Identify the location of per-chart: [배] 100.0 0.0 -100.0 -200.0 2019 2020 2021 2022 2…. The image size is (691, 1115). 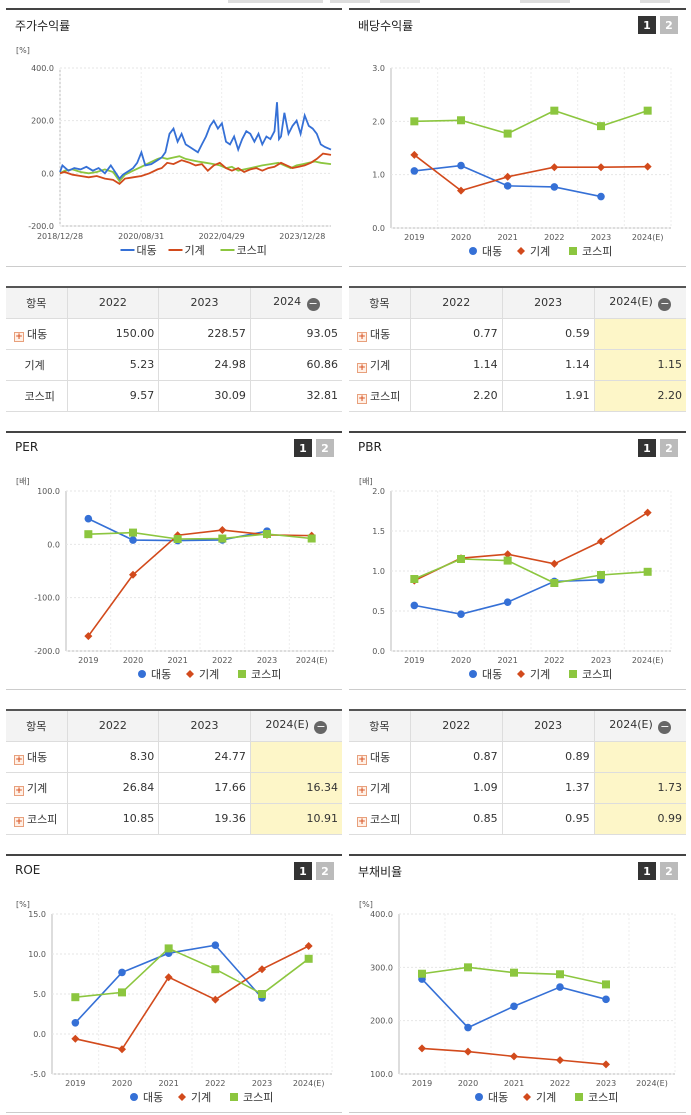
(175, 579).